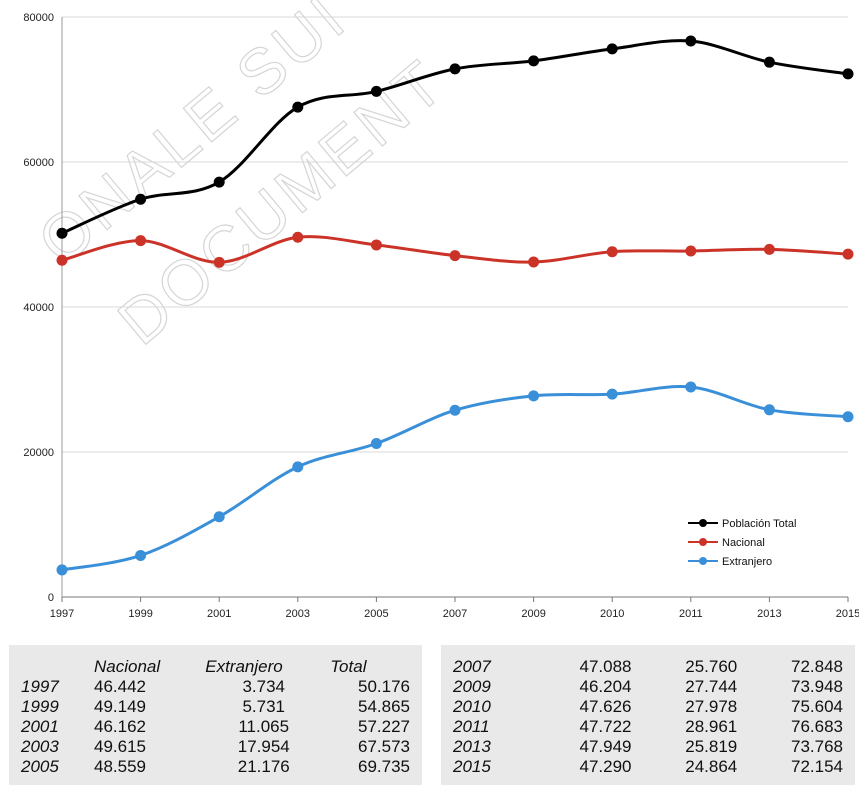  What do you see at coordinates (298, 614) in the screenshot?
I see `x-tick-label: 2003` at bounding box center [298, 614].